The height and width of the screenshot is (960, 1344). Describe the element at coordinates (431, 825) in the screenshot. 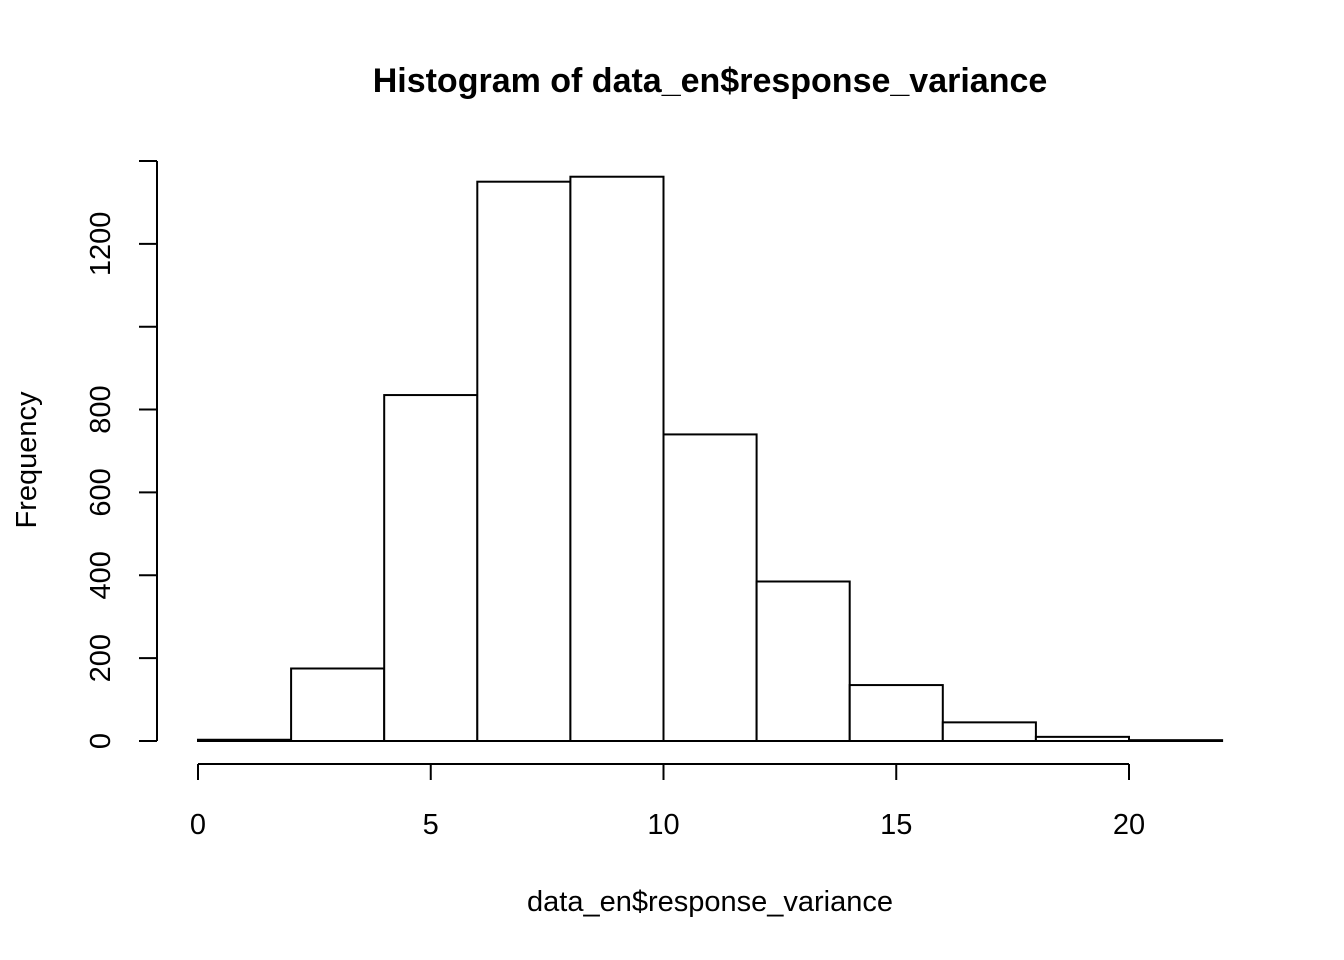

I see `x-tick-label-1: 5` at that location.